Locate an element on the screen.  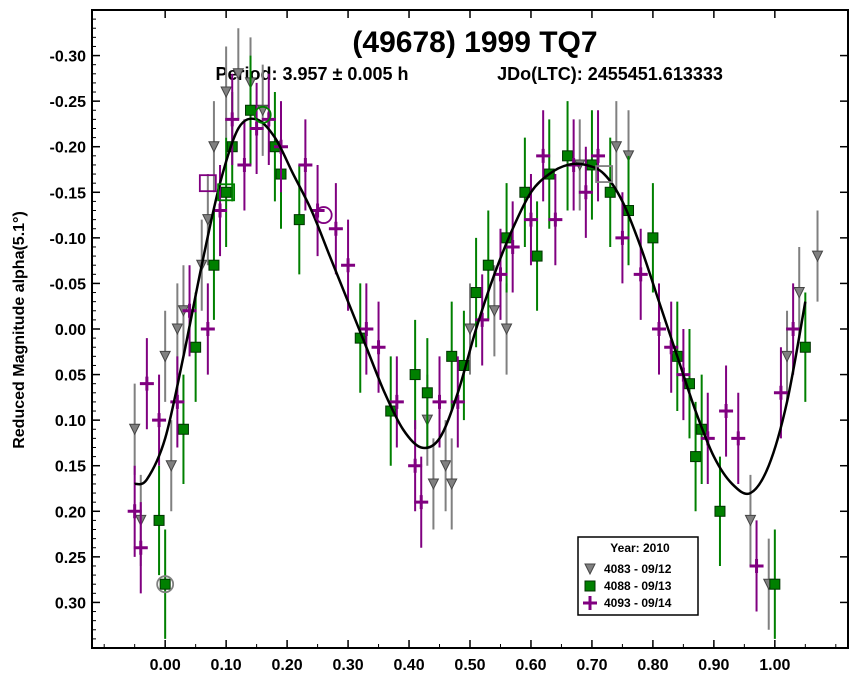
legend-label: 4083 - 09/12 is located at coordinates (638, 569).